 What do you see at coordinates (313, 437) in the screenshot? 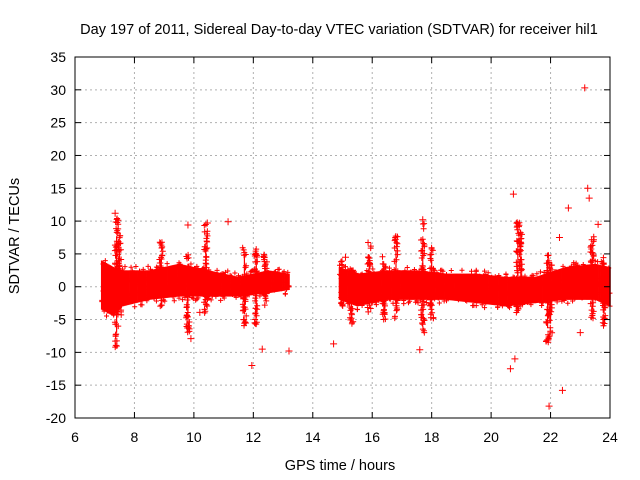
I see `x-tick-label: 14` at bounding box center [313, 437].